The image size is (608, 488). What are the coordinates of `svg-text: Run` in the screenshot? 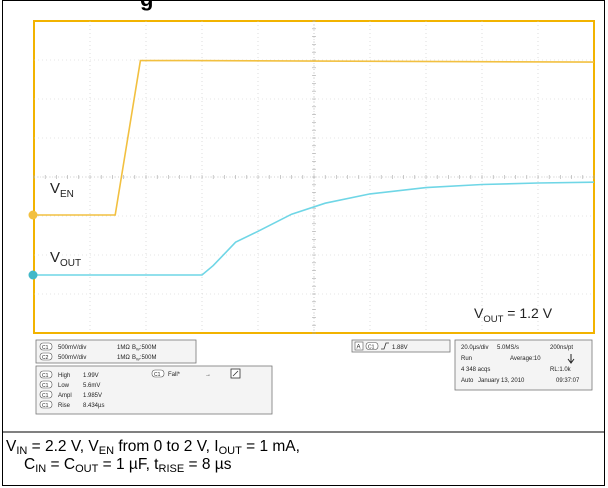 It's located at (466, 359).